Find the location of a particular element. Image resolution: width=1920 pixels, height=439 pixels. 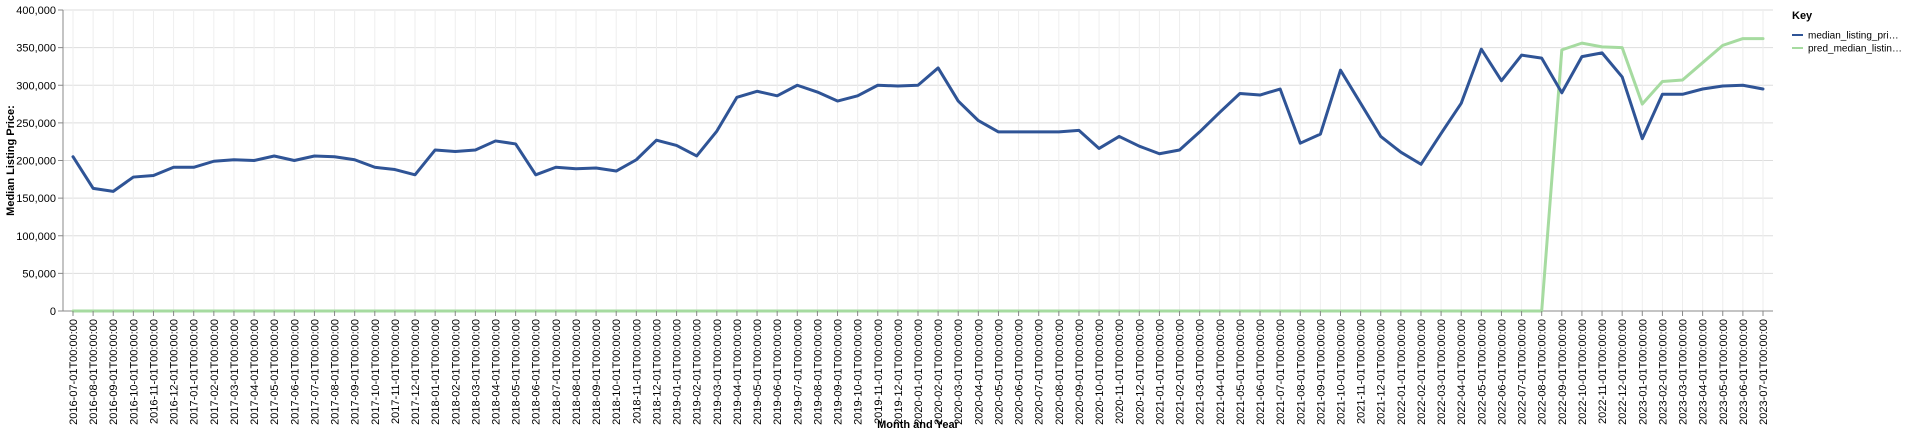

x-tick-label: 2019-09-01T00:00:00 is located at coordinates (839, 372).